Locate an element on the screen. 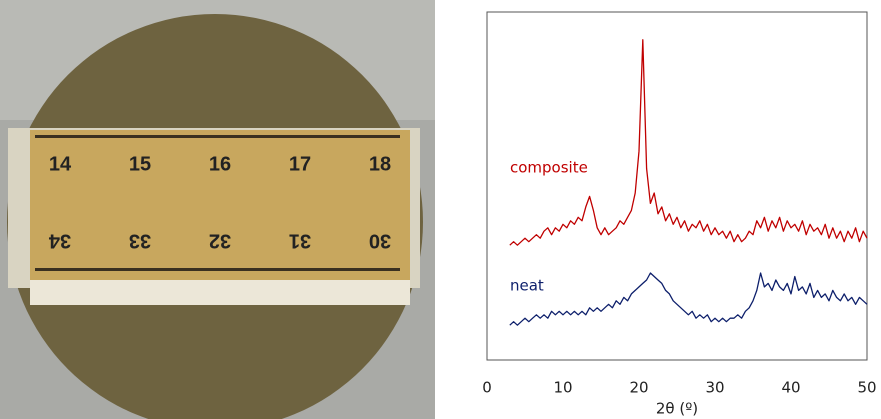  x-axis-label: 2θ (º) is located at coordinates (677, 409).